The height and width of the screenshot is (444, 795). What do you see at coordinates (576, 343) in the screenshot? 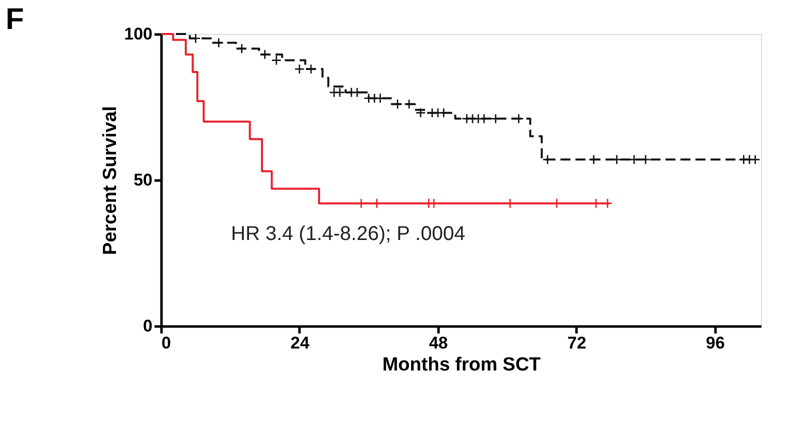
I see `x-tick-label: 72` at bounding box center [576, 343].